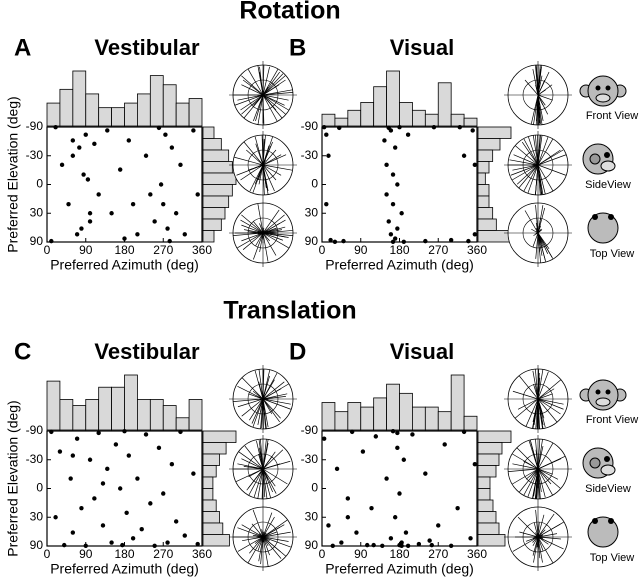  Describe the element at coordinates (39, 184) in the screenshot. I see `y-tick-label: 0` at that location.